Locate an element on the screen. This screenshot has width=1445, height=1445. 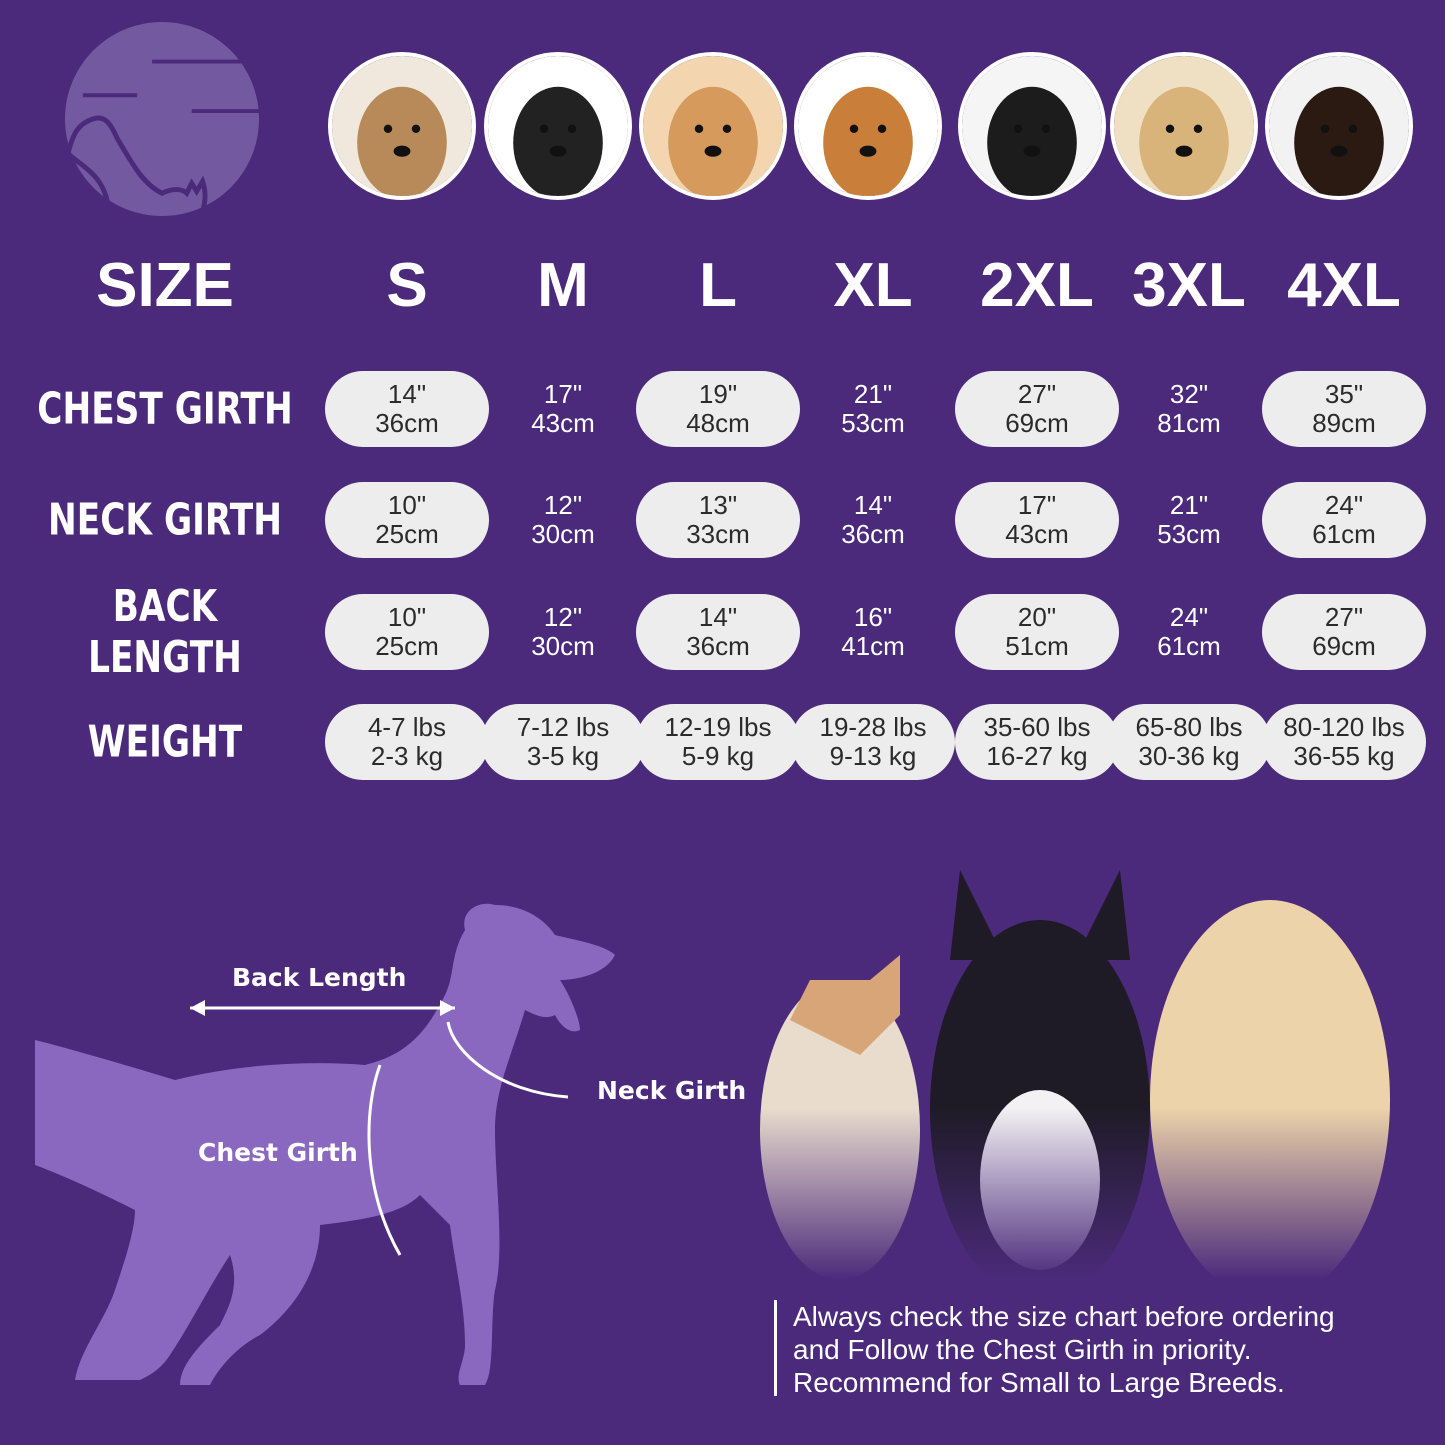
row-label: WEIGHT is located at coordinates (165, 742).